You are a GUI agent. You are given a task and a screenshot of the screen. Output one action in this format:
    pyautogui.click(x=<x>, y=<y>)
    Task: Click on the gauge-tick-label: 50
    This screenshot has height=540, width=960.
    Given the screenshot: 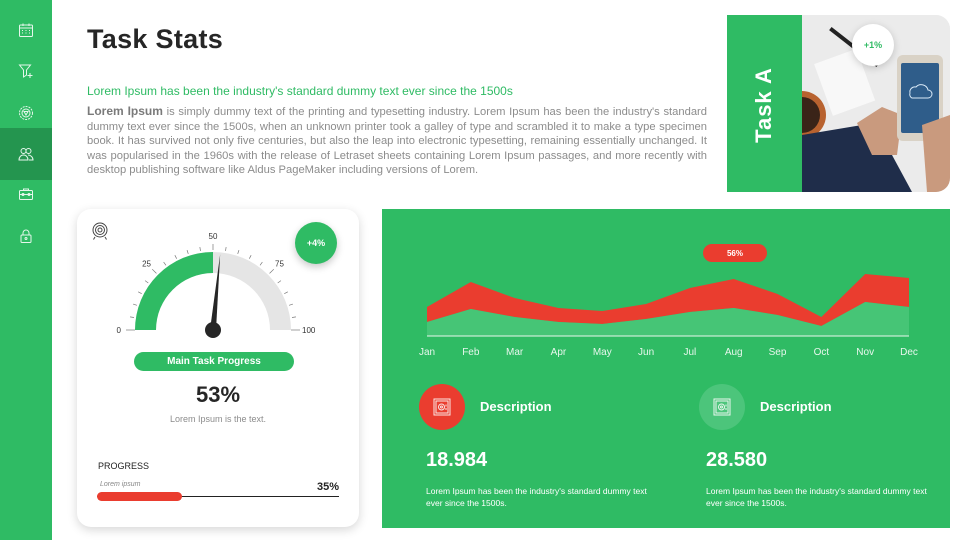 What is the action you would take?
    pyautogui.click(x=213, y=236)
    